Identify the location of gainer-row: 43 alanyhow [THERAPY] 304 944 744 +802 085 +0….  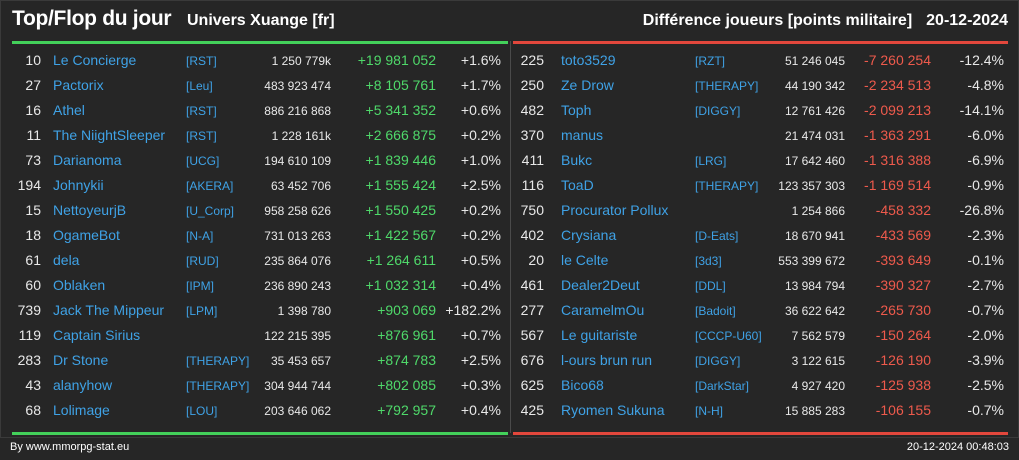
(251, 385).